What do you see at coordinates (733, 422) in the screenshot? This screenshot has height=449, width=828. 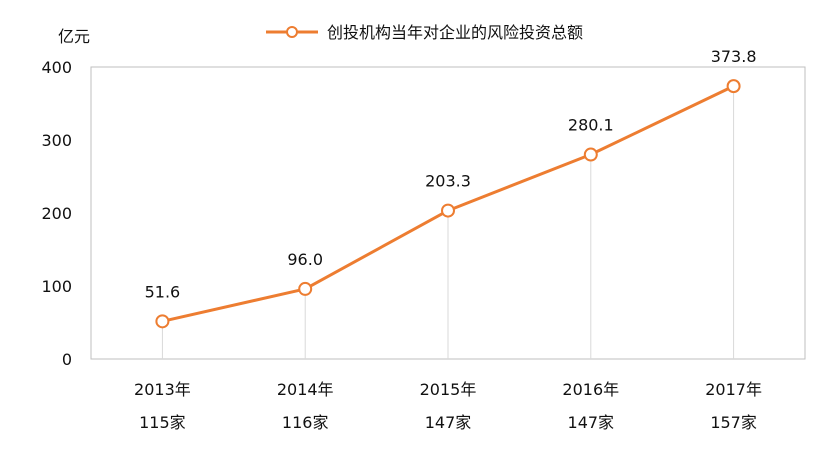 I see `x-category-sublabel: 157家` at bounding box center [733, 422].